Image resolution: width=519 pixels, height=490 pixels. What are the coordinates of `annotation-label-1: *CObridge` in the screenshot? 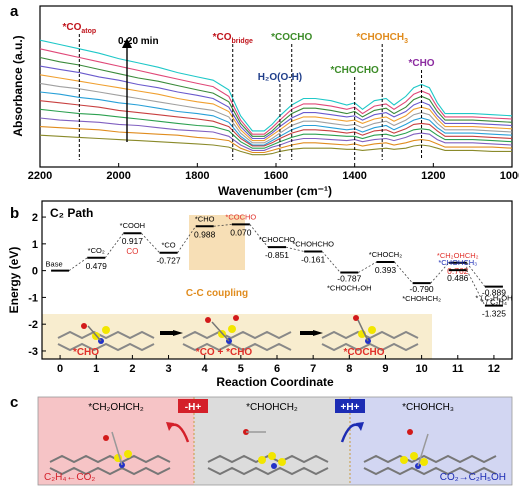 It's located at (233, 38).